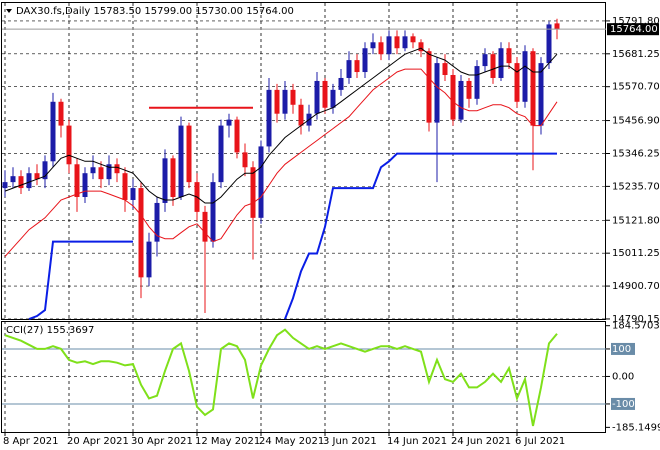 The width and height of the screenshot is (660, 450). Describe the element at coordinates (636, 319) in the screenshot. I see `y-tick-label: 14790.15` at that location.